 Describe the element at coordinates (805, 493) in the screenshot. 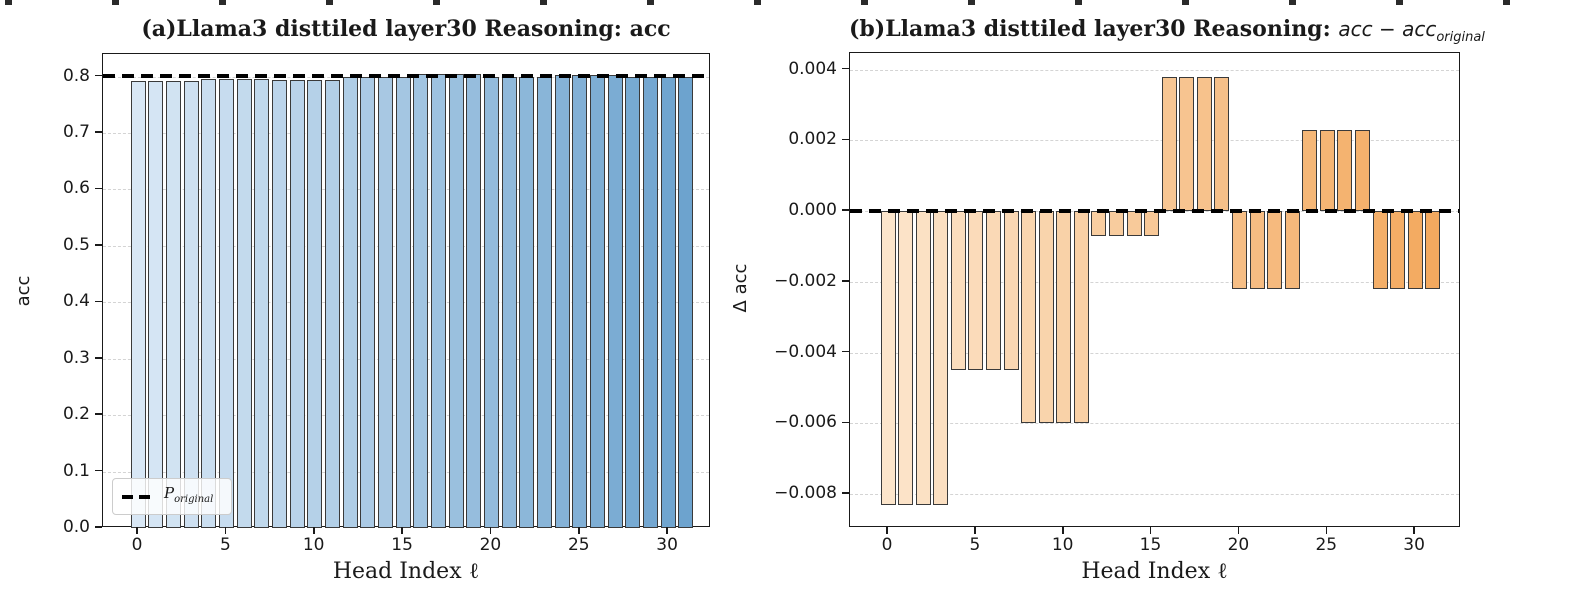

I see `y-tick-label: −0.008` at that location.